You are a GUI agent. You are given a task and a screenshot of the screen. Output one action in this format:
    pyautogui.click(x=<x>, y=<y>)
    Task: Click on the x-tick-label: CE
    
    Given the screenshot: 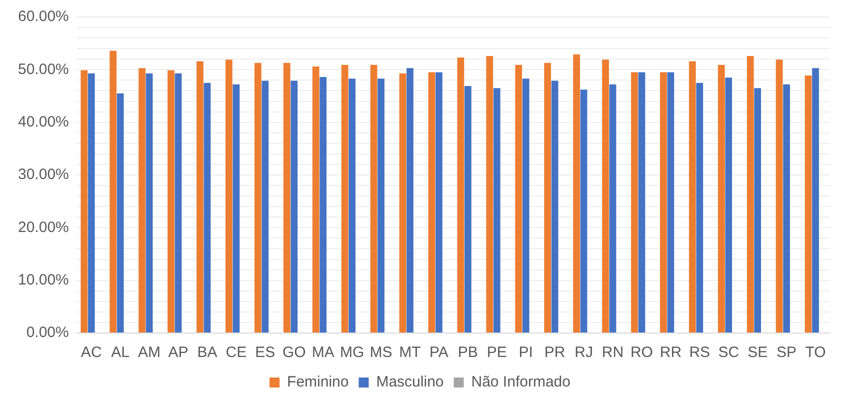 What is the action you would take?
    pyautogui.click(x=236, y=353)
    